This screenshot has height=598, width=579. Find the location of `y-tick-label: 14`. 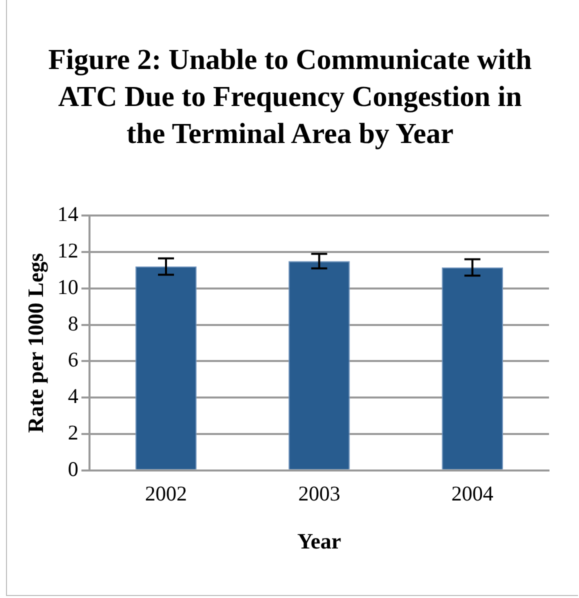

y-tick-label: 14 is located at coordinates (68, 214).